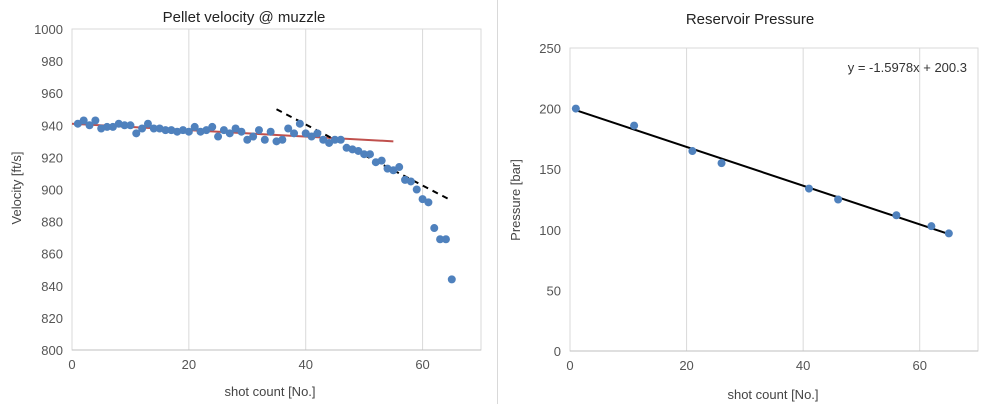 This screenshot has width=1000, height=404. What do you see at coordinates (422, 364) in the screenshot?
I see `velocity-x-tick-label: 60` at bounding box center [422, 364].